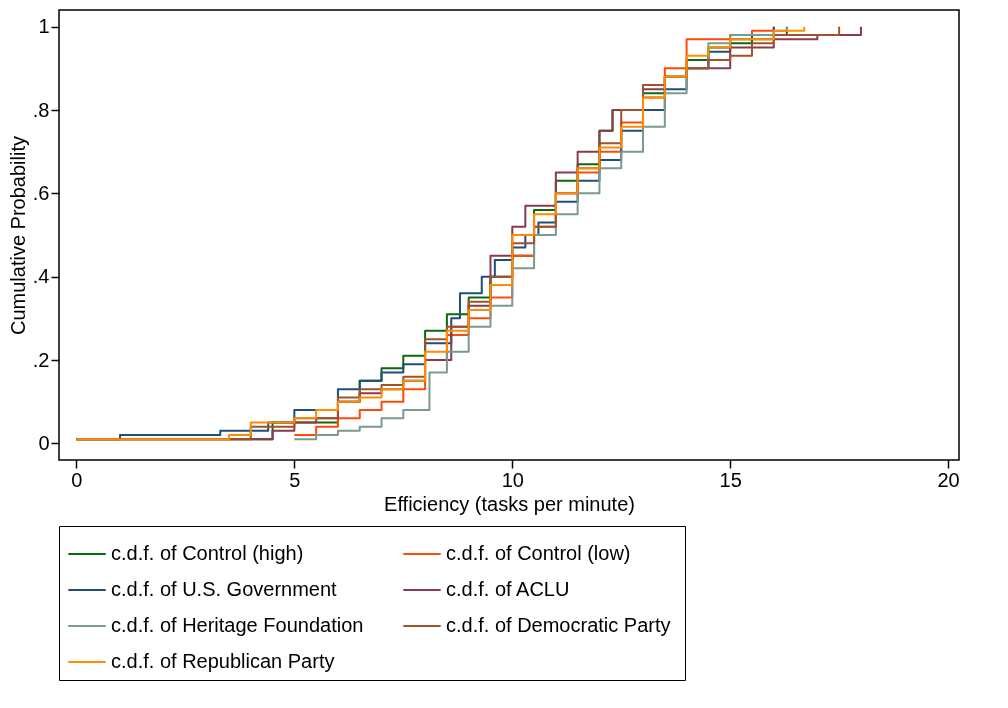 The image size is (1008, 708). What do you see at coordinates (508, 589) in the screenshot?
I see `legend-label: c.d.f. of ACLU` at bounding box center [508, 589].